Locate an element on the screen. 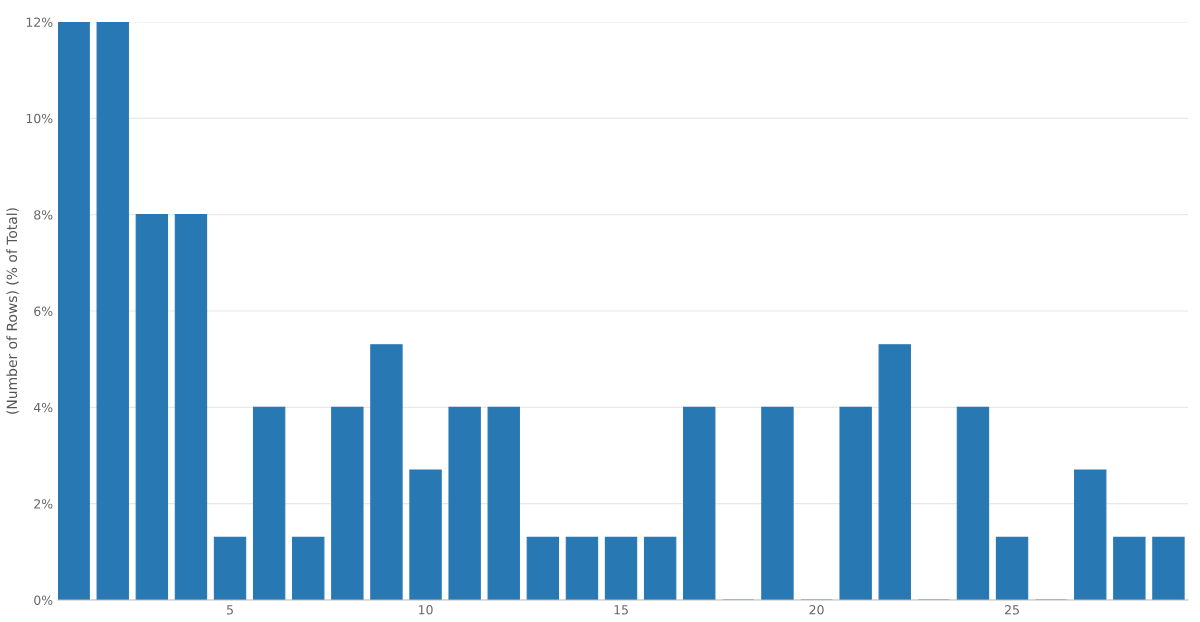  y-tick-label: 4% is located at coordinates (43, 407).